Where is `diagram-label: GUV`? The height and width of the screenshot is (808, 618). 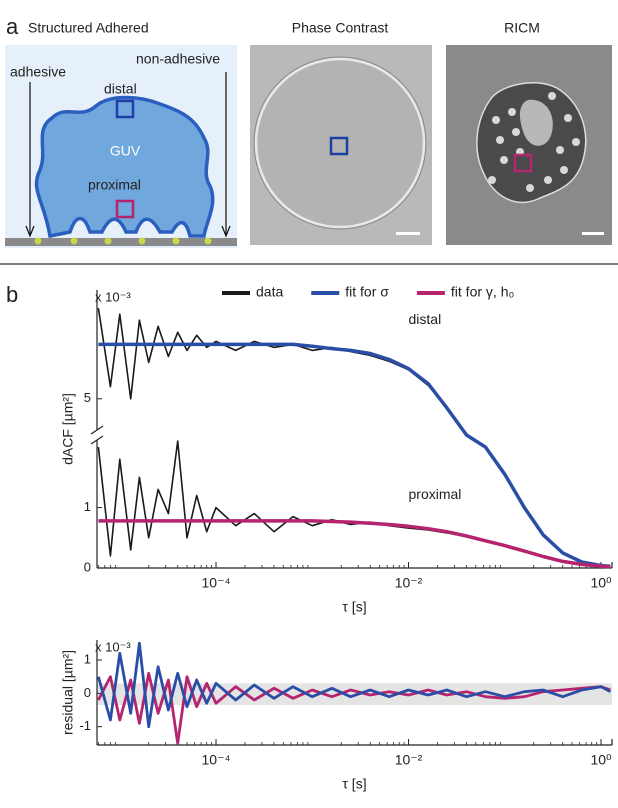
diagram-label: GUV is located at coordinates (125, 151).